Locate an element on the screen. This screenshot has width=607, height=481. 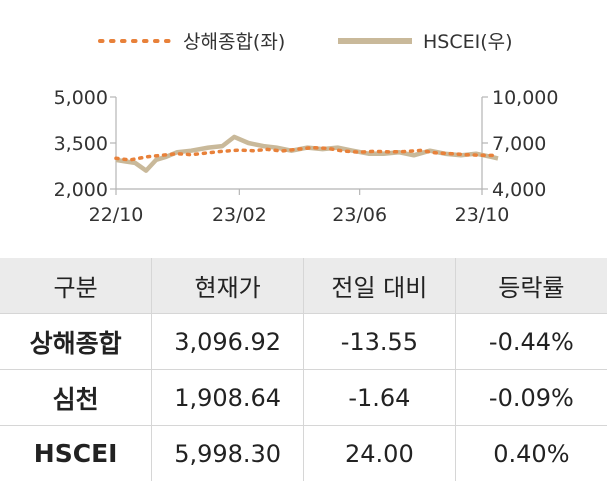
table-row: 심천 1,908.64 -1.64 -0.09% is located at coordinates (303, 398).